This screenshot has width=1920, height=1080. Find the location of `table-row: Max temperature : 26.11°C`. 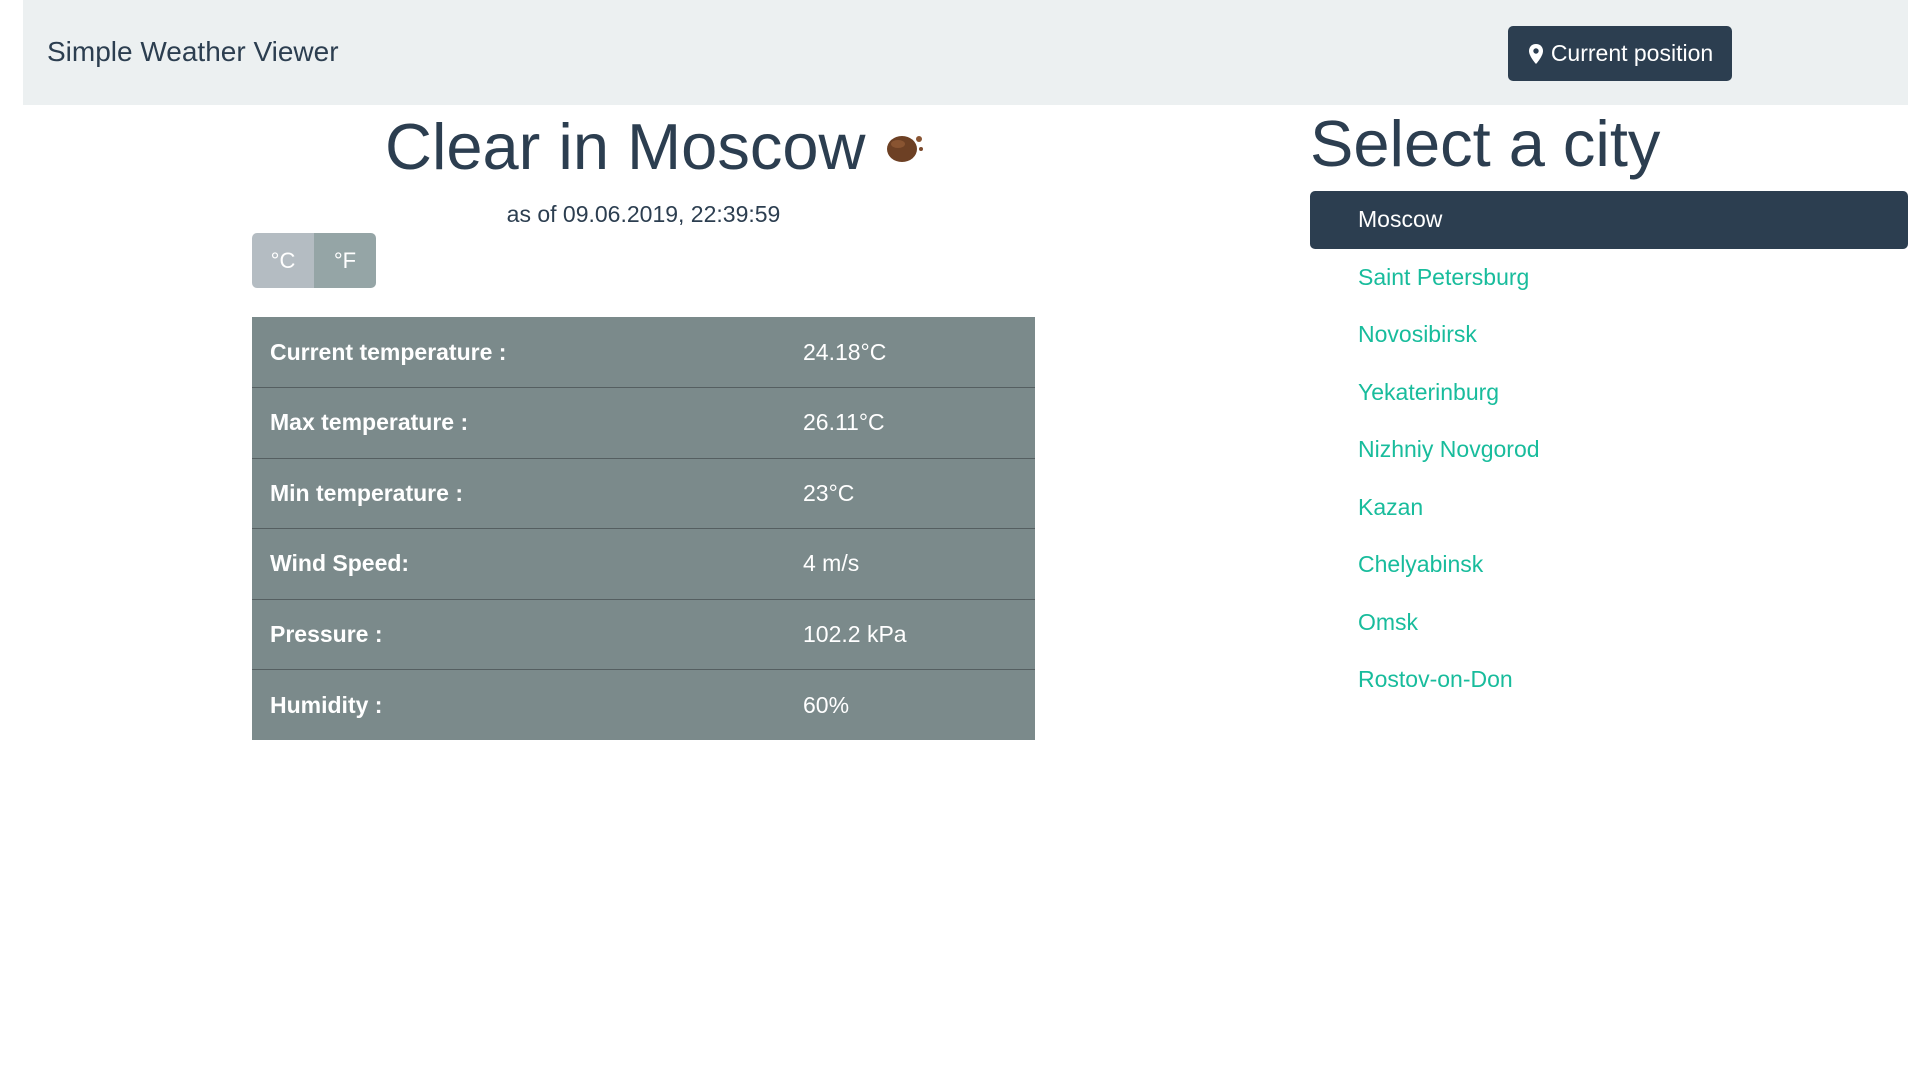

table-row: Max temperature : 26.11°C is located at coordinates (643, 422).